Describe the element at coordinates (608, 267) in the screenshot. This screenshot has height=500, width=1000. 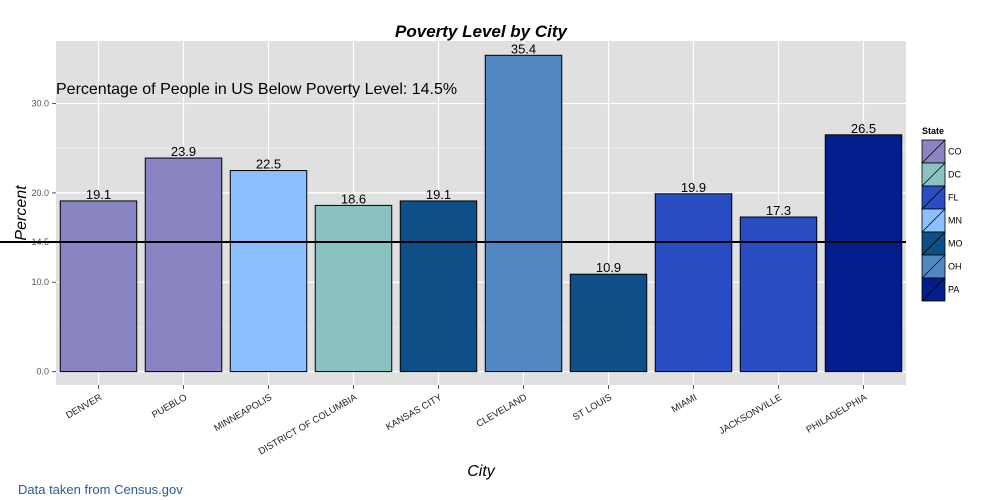
I see `bar-value-label: 10.9` at that location.